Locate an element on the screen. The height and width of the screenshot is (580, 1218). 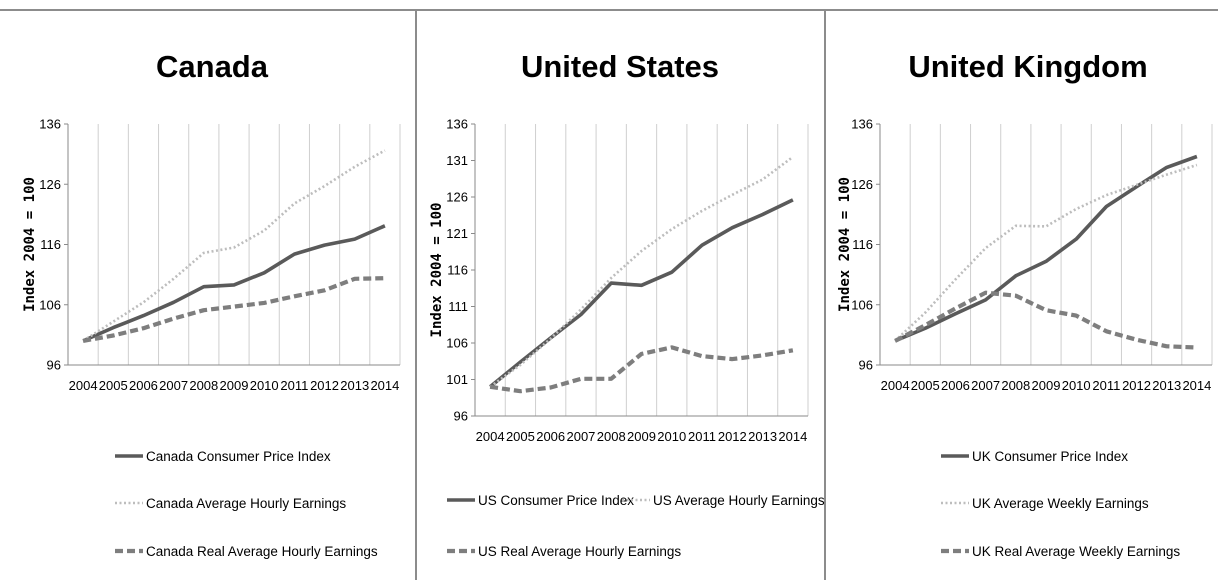
legend-label: UK Real Average Weekly Earnings is located at coordinates (1076, 551).